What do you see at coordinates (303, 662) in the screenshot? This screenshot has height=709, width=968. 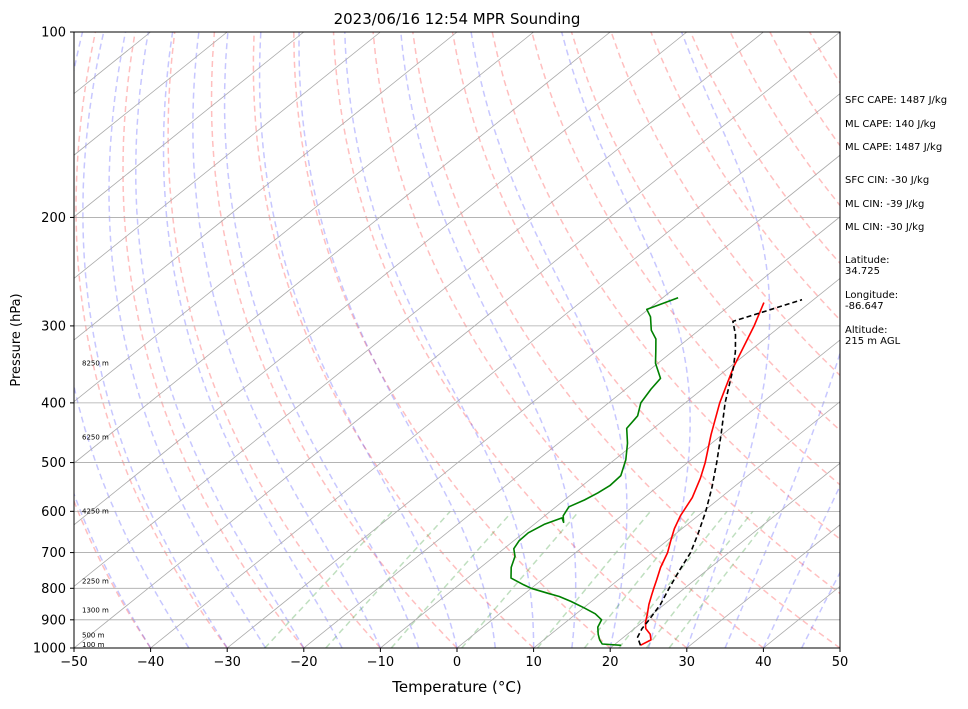 I see `x-tick-label: −20` at bounding box center [303, 662].